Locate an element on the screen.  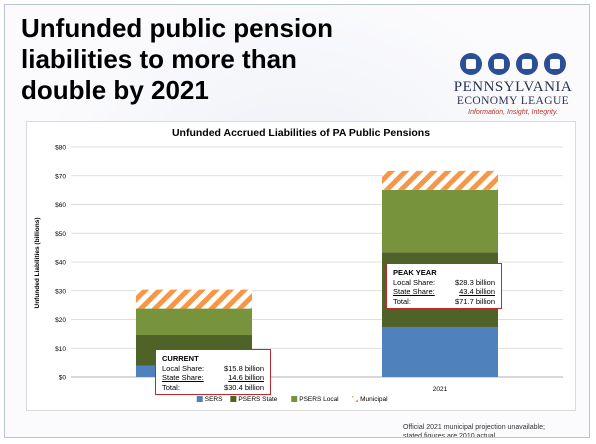
state-share-value: 43.4 billion is located at coordinates (477, 291).